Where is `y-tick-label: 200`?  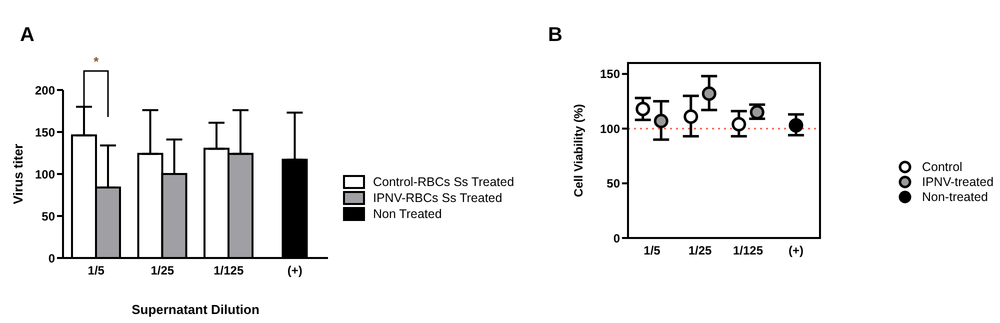
y-tick-label: 200 is located at coordinates (45, 90).